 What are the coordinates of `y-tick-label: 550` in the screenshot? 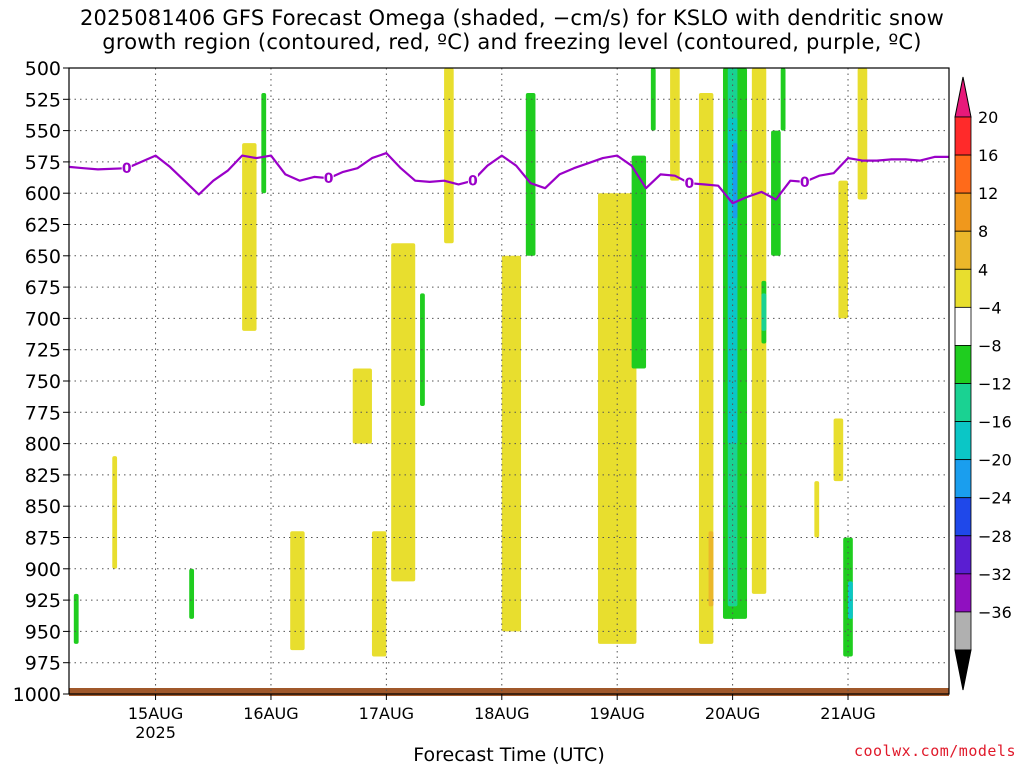 It's located at (43, 132).